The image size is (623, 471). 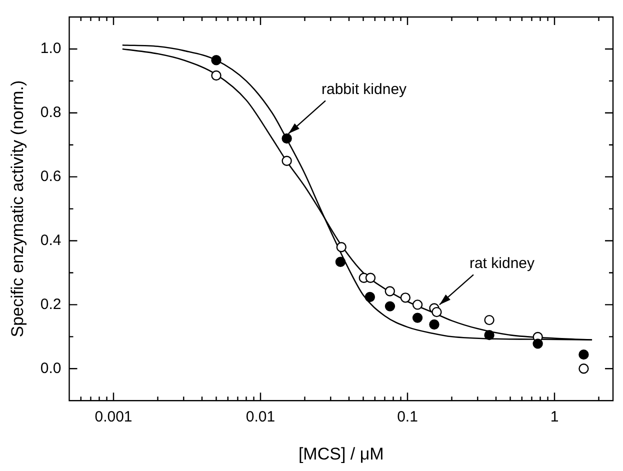 I want to click on y-tick-label: 0.8, so click(x=51, y=113).